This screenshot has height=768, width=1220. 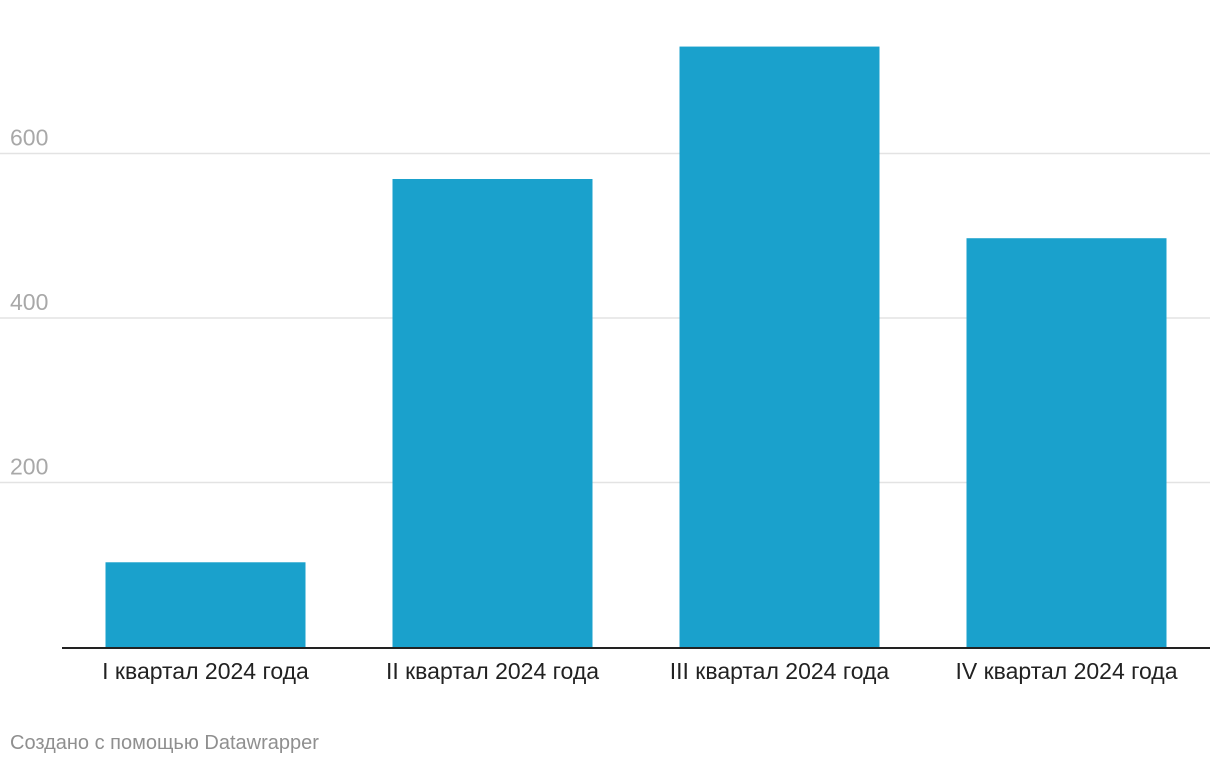 I want to click on x-category-label-1: I квартал 2024 года, so click(x=205, y=671).